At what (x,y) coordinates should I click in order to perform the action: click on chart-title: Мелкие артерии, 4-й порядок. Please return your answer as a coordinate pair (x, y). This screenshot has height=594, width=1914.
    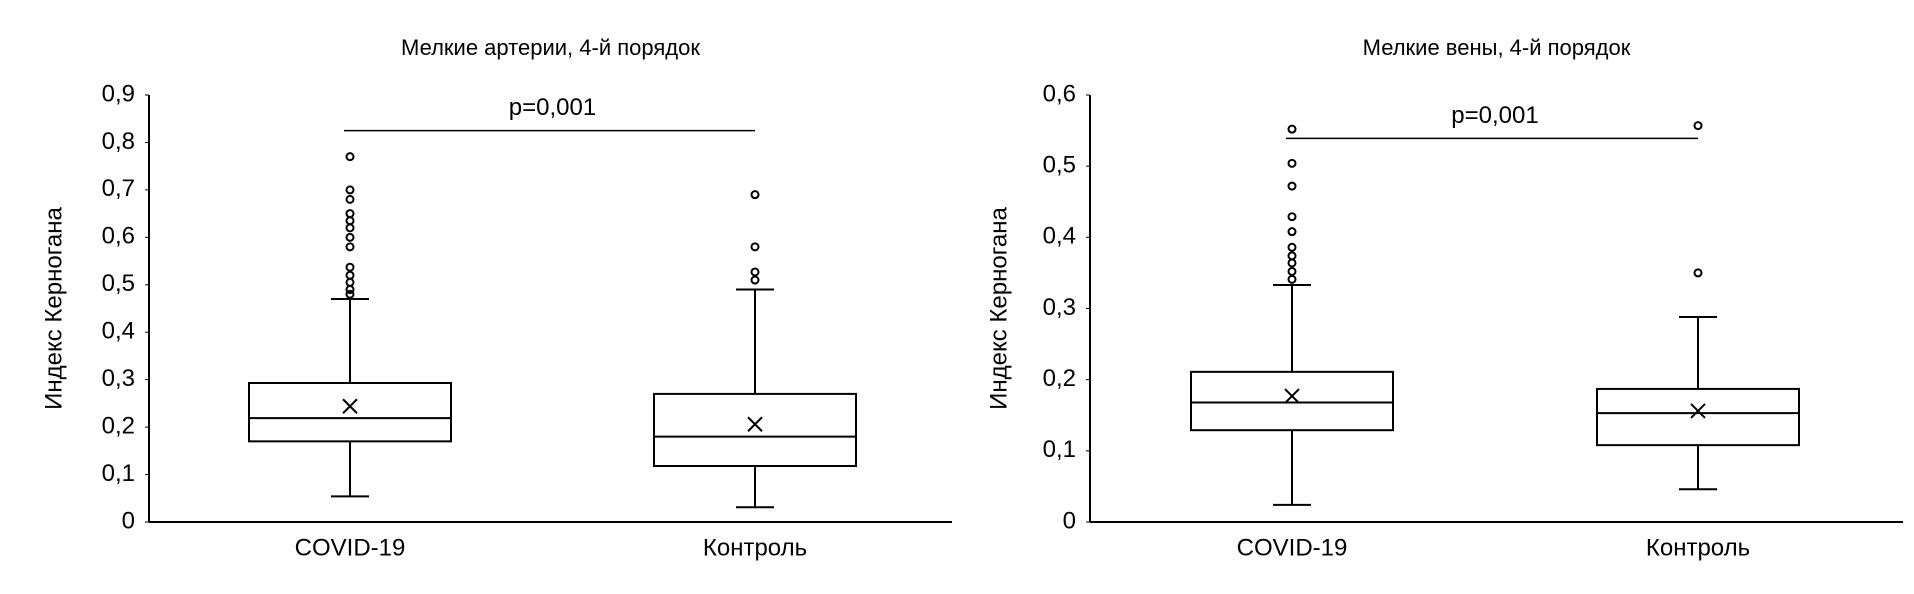
    Looking at the image, I should click on (550, 47).